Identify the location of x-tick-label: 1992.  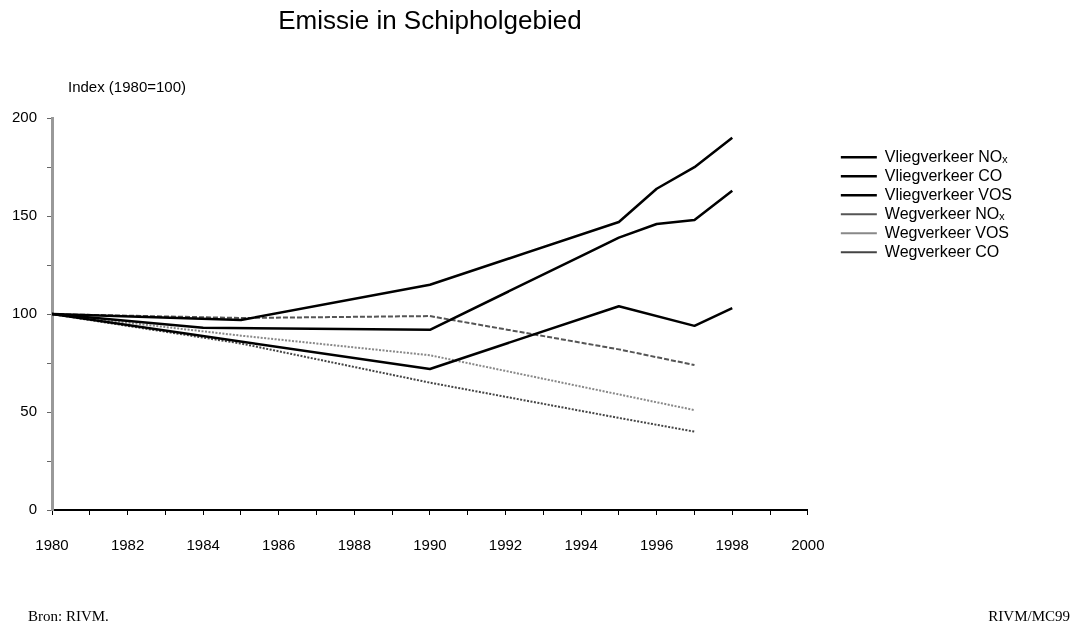
(505, 545).